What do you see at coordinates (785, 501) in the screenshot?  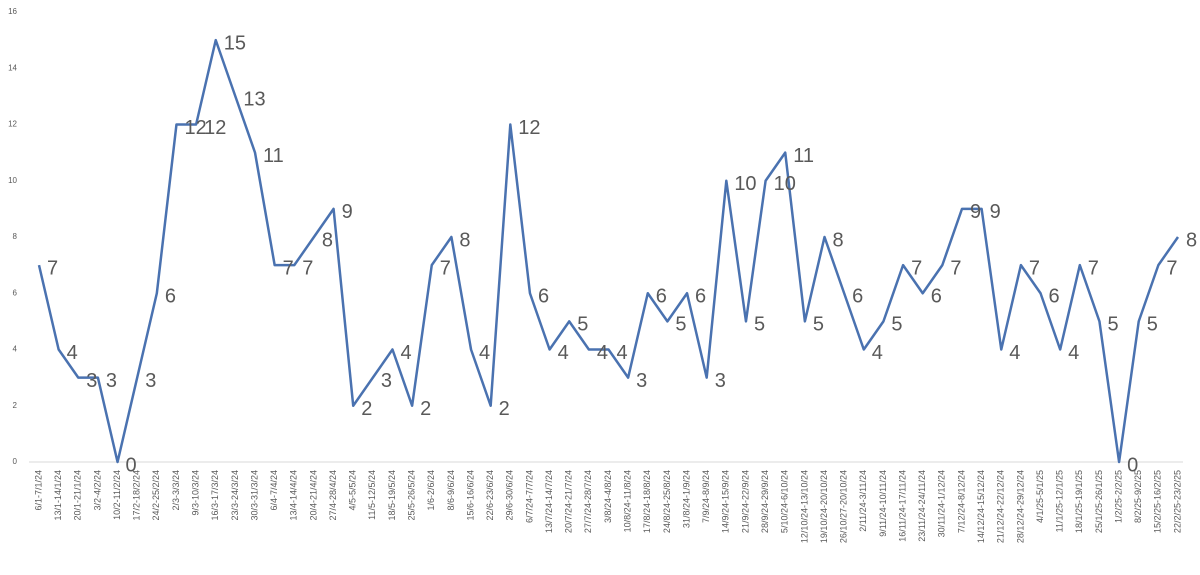 I see `x-tick-label: 5/10/24-6/10/24` at bounding box center [785, 501].